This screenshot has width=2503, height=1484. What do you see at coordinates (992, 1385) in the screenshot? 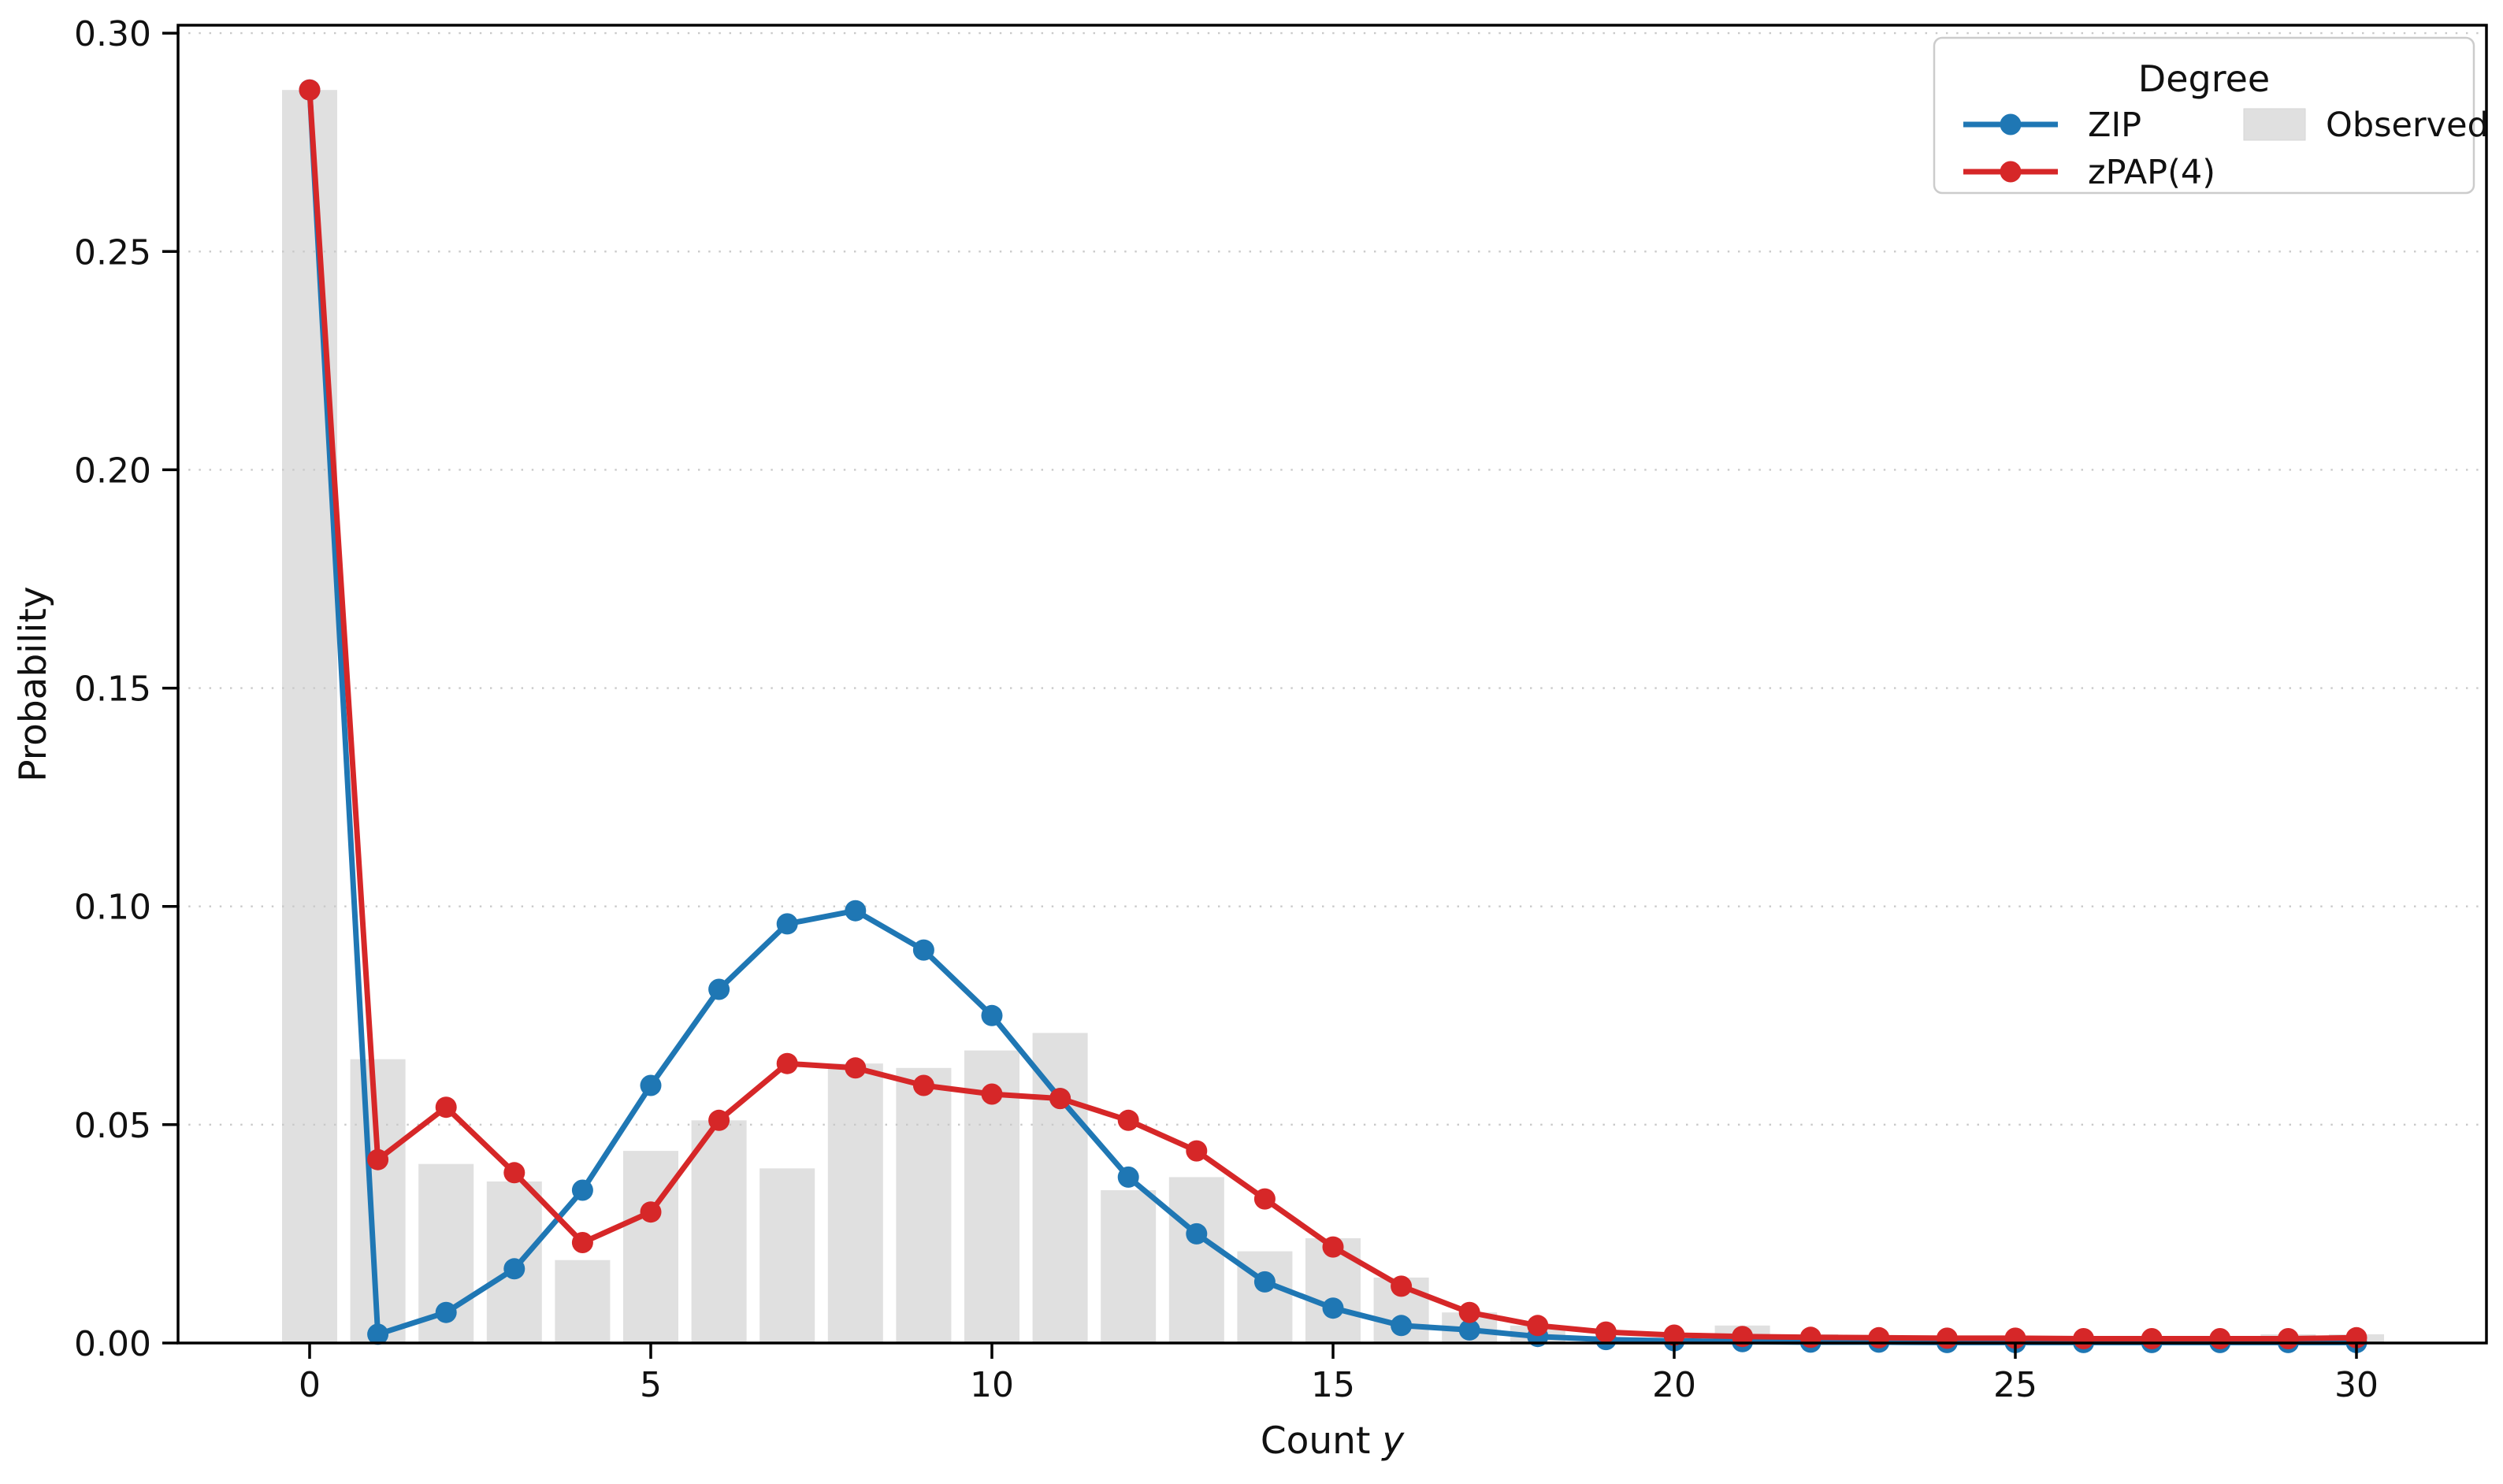
I see `x-tick-label: 10` at bounding box center [992, 1385].